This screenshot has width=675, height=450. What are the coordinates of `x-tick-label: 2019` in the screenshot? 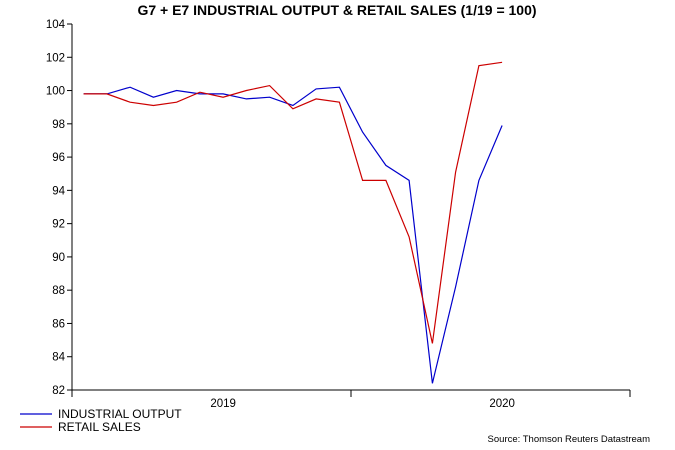 It's located at (223, 404).